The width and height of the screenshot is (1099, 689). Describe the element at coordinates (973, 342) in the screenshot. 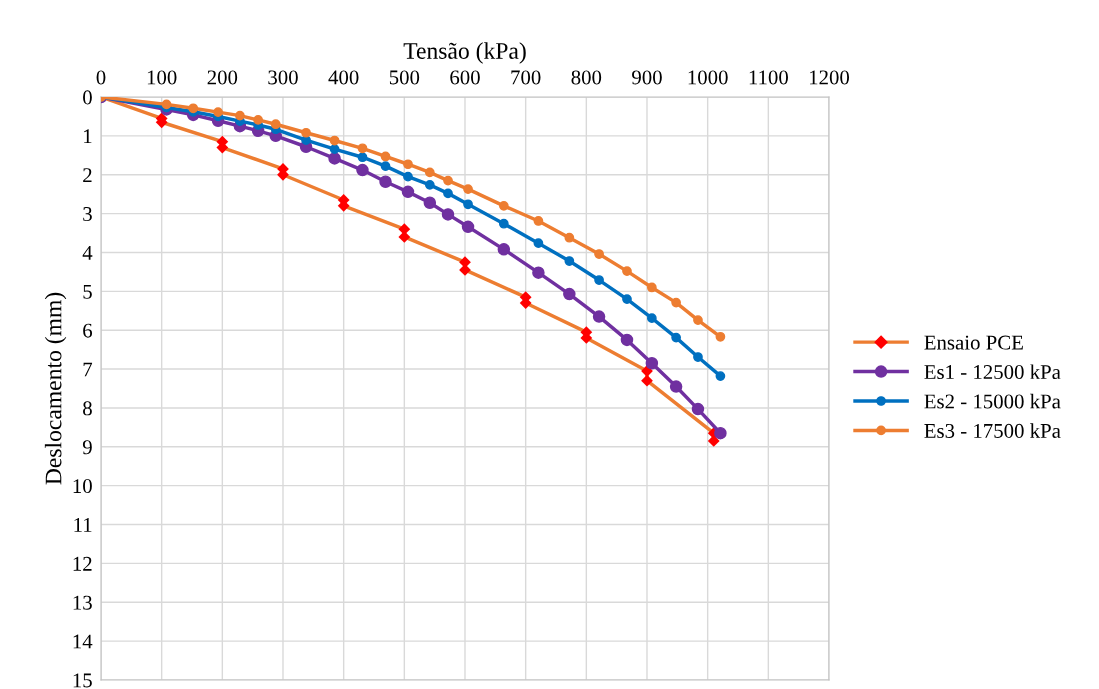

I see `legend-label: Ensaio PCE` at that location.